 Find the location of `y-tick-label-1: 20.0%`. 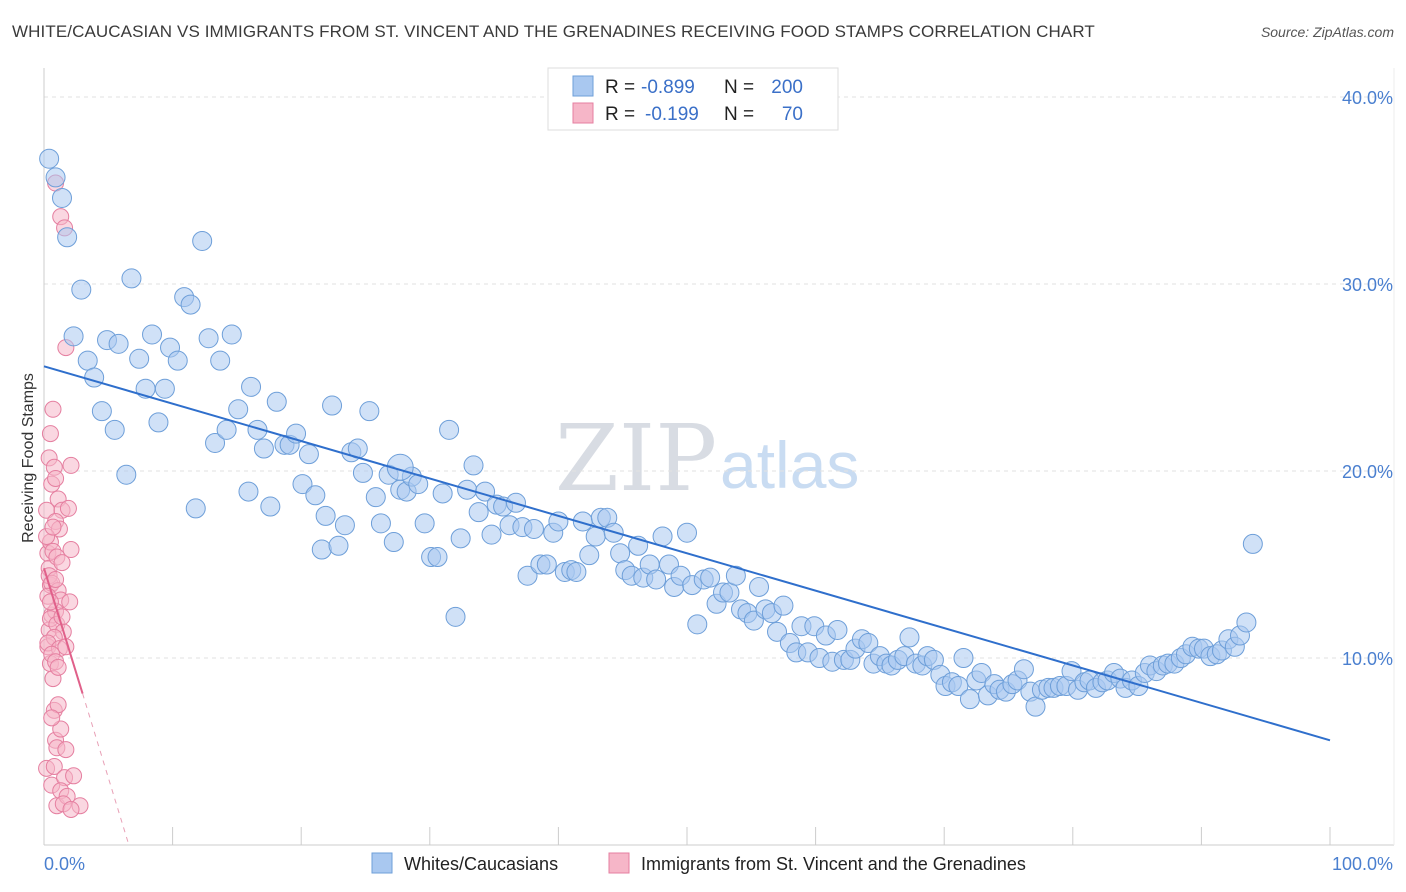

y-tick-label-1: 20.0% is located at coordinates (1367, 472).